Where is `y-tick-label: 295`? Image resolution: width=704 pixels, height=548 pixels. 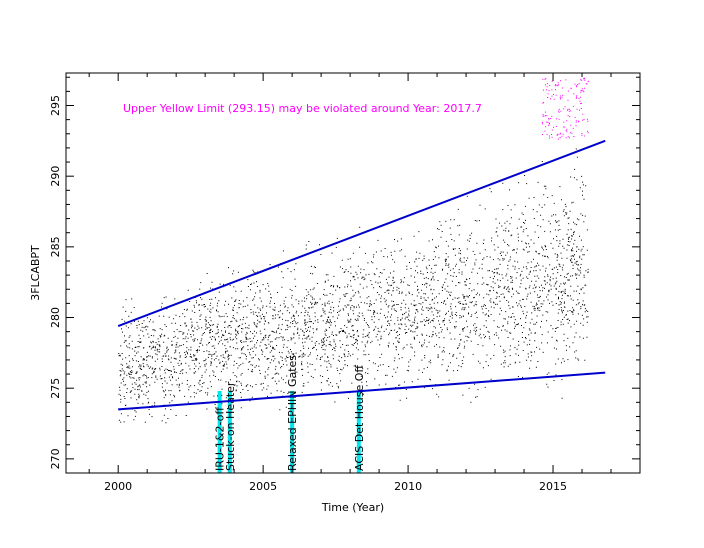
y-tick-label: 295 is located at coordinates (55, 105).